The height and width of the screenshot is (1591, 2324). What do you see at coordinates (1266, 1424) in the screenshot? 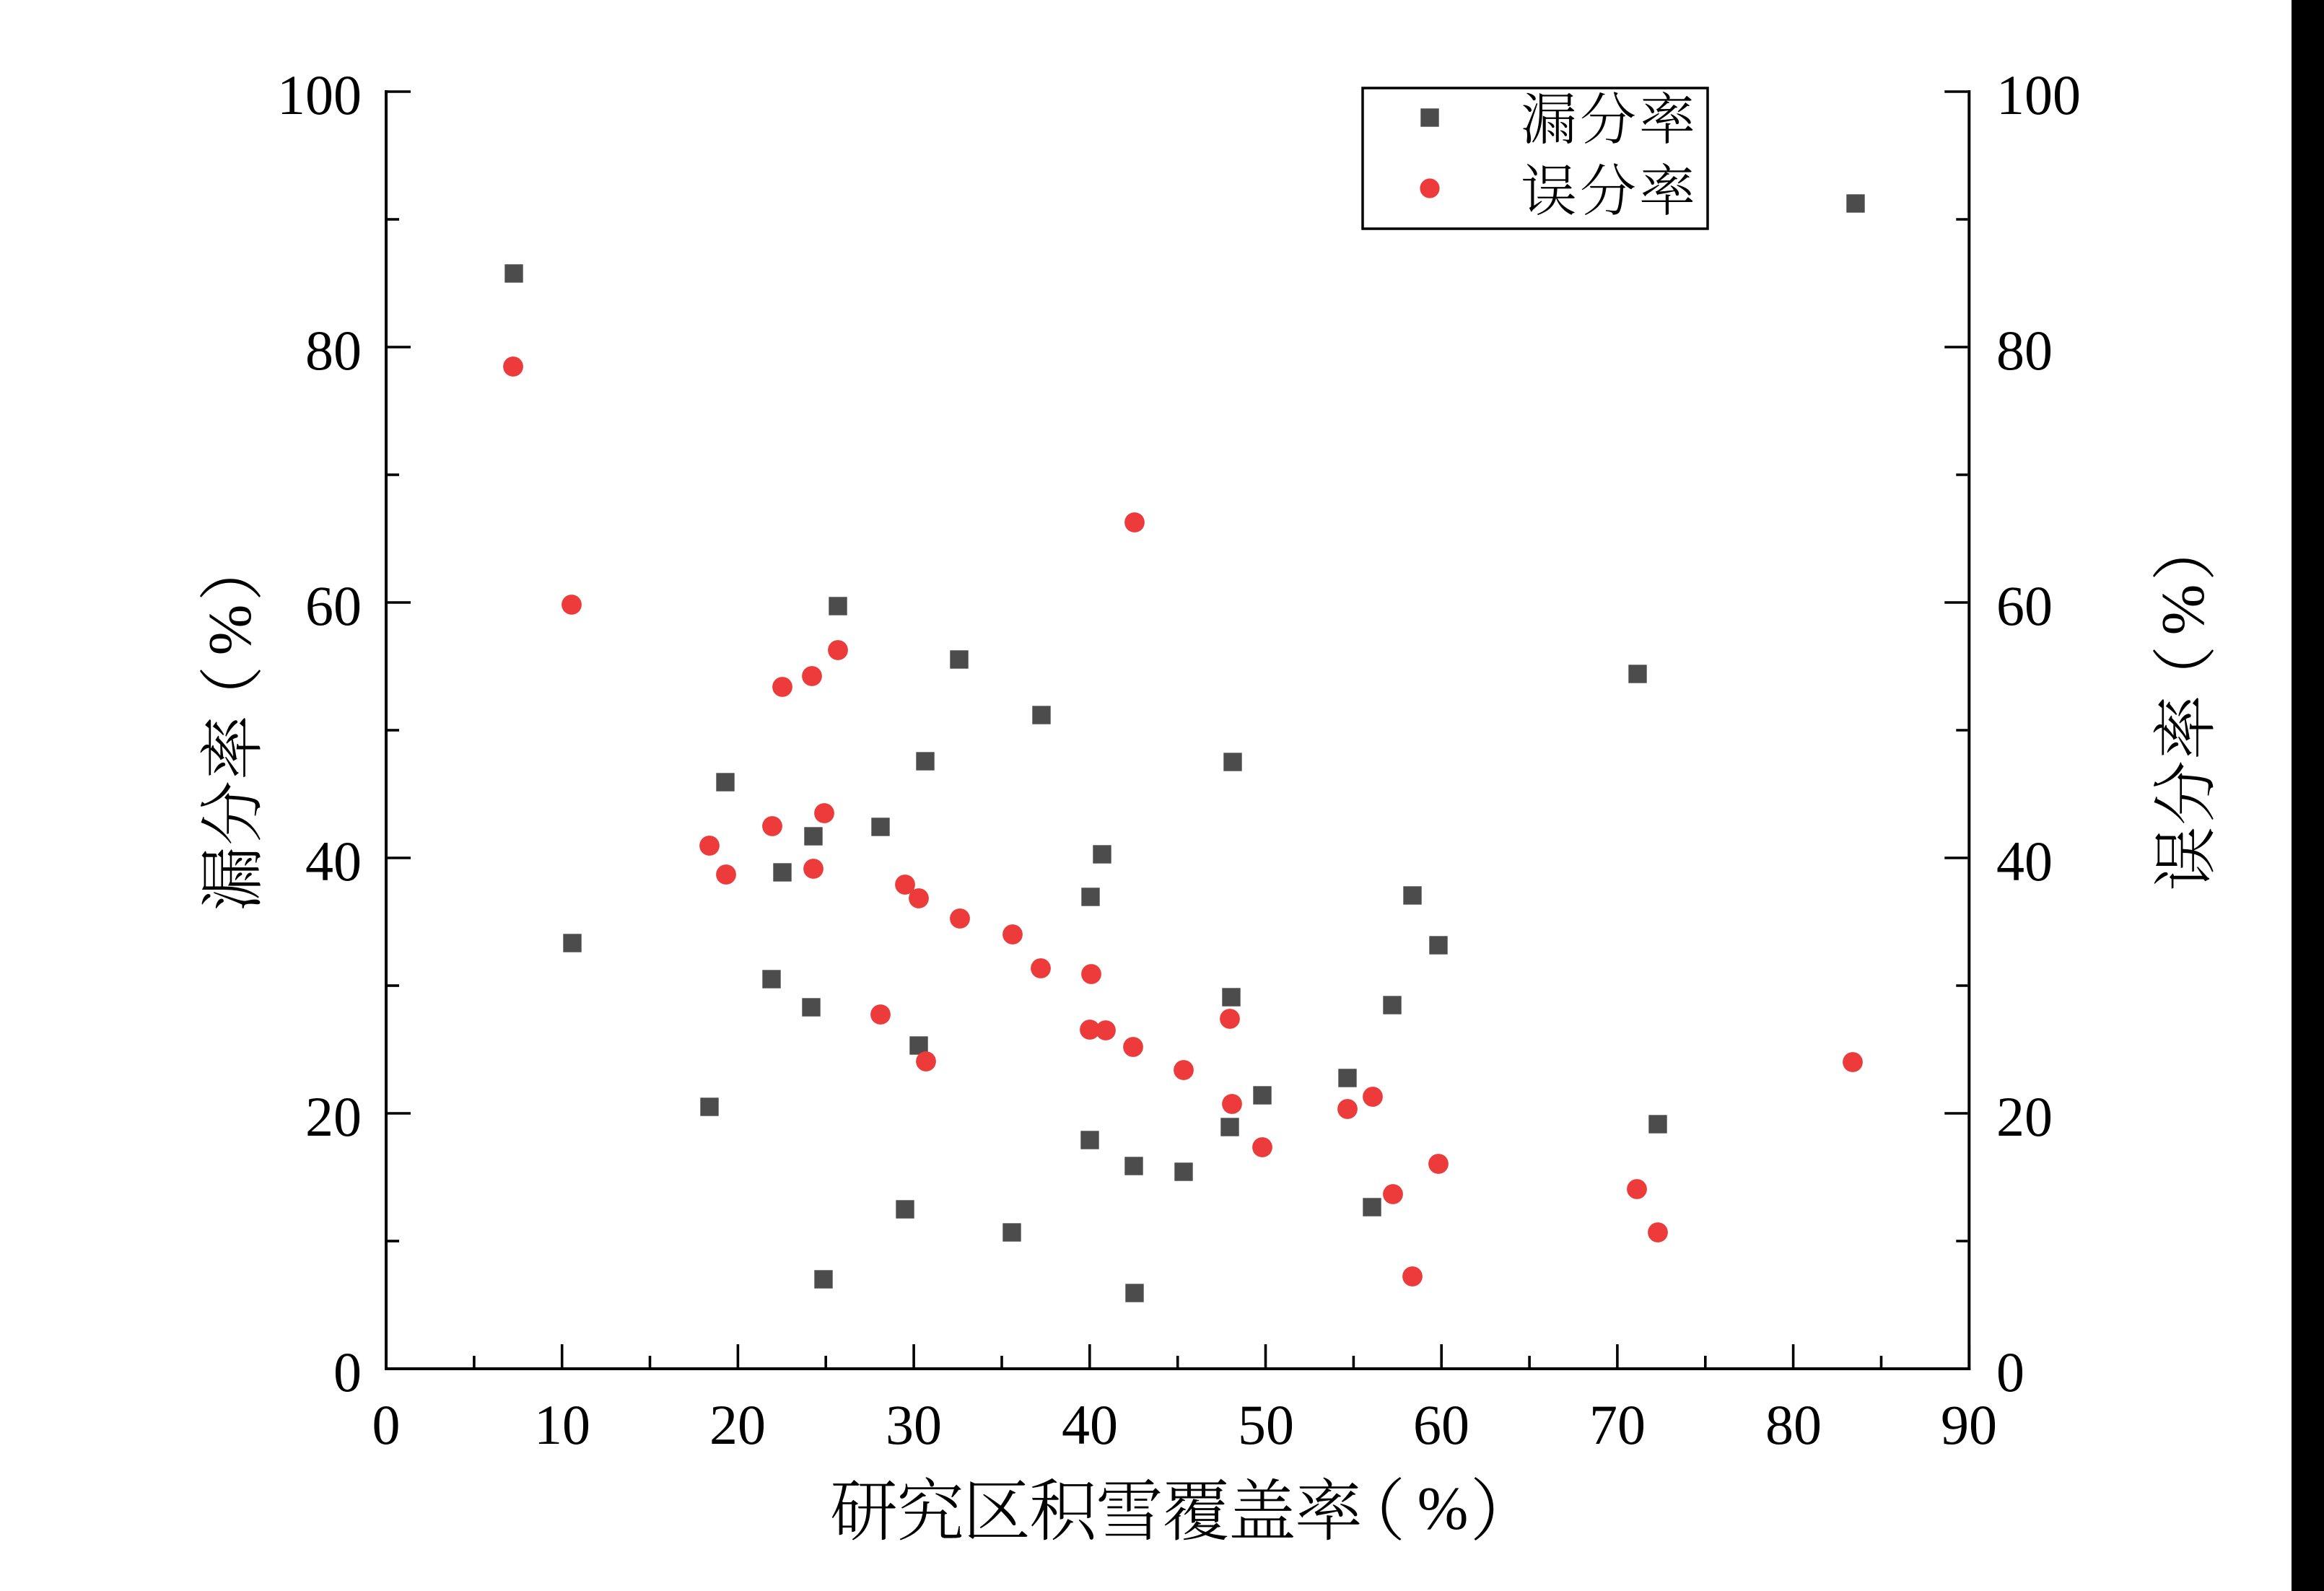
I see `svg-text: 50` at bounding box center [1266, 1424].